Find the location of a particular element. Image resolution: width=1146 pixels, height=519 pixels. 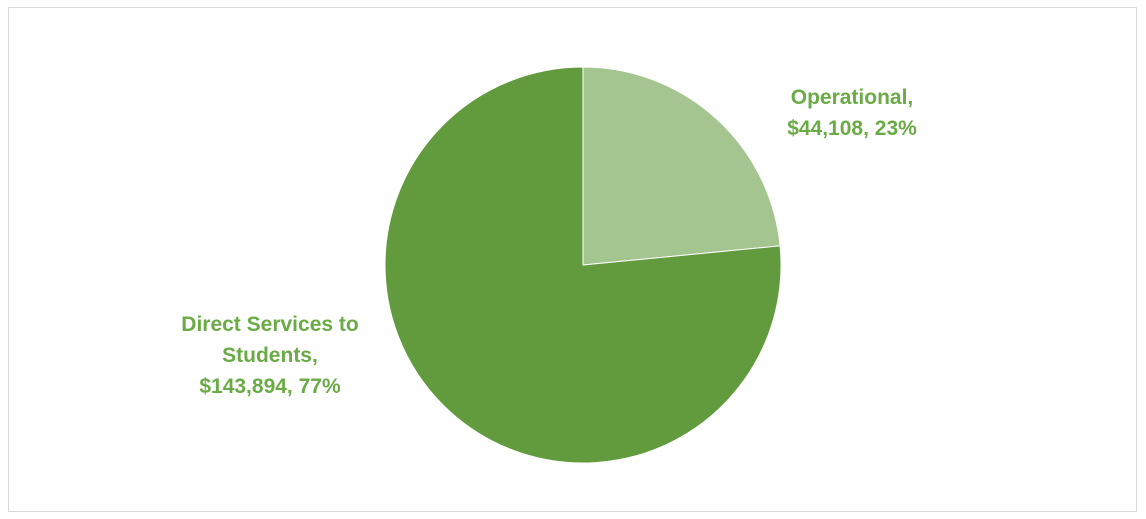

data-label-line: Operational, is located at coordinates (852, 97).